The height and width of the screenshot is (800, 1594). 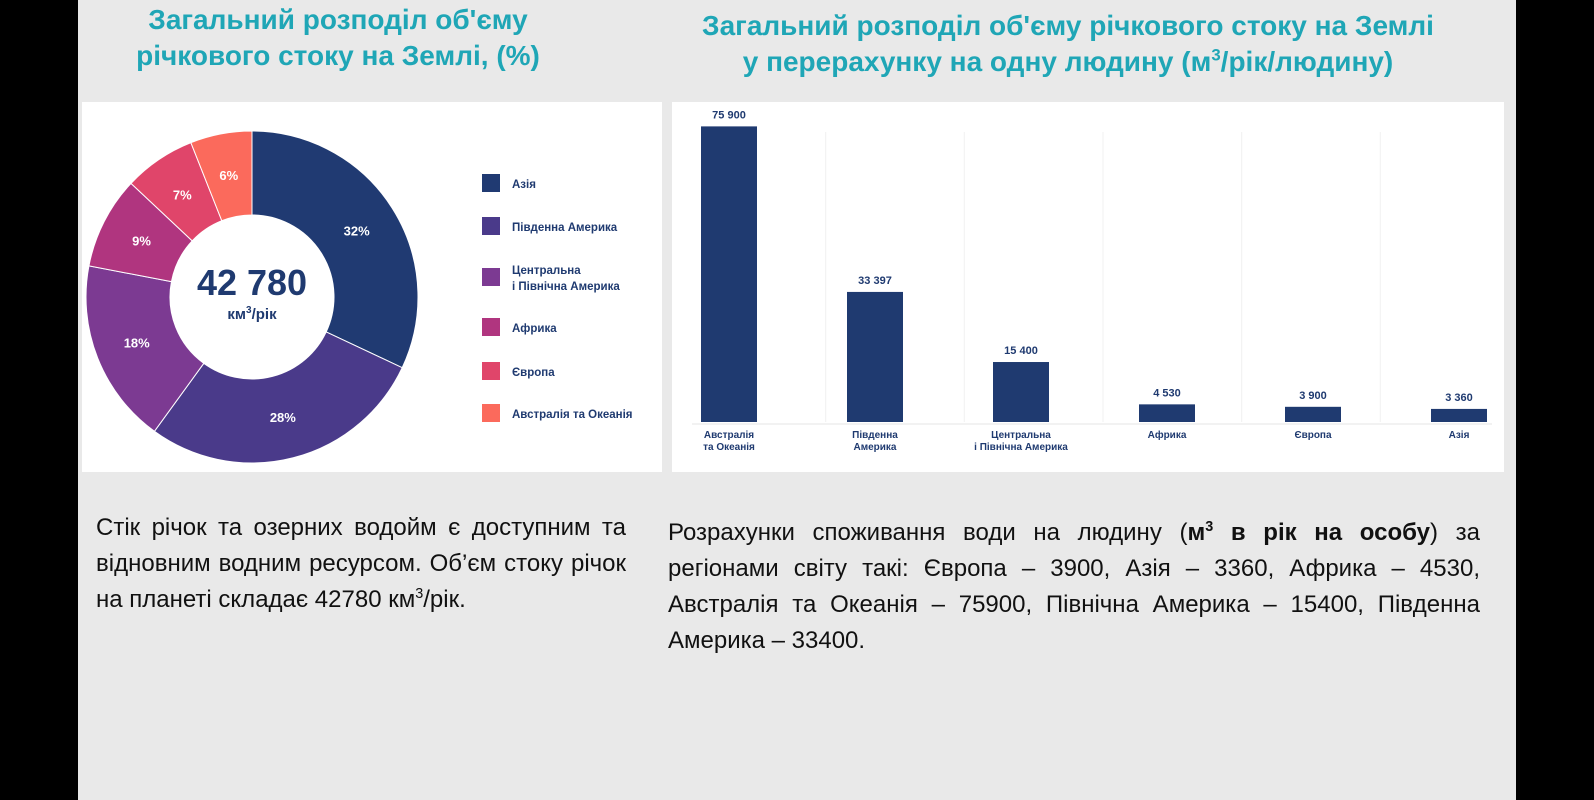 I want to click on donut-slice-label-3: 18%, so click(x=137, y=343).